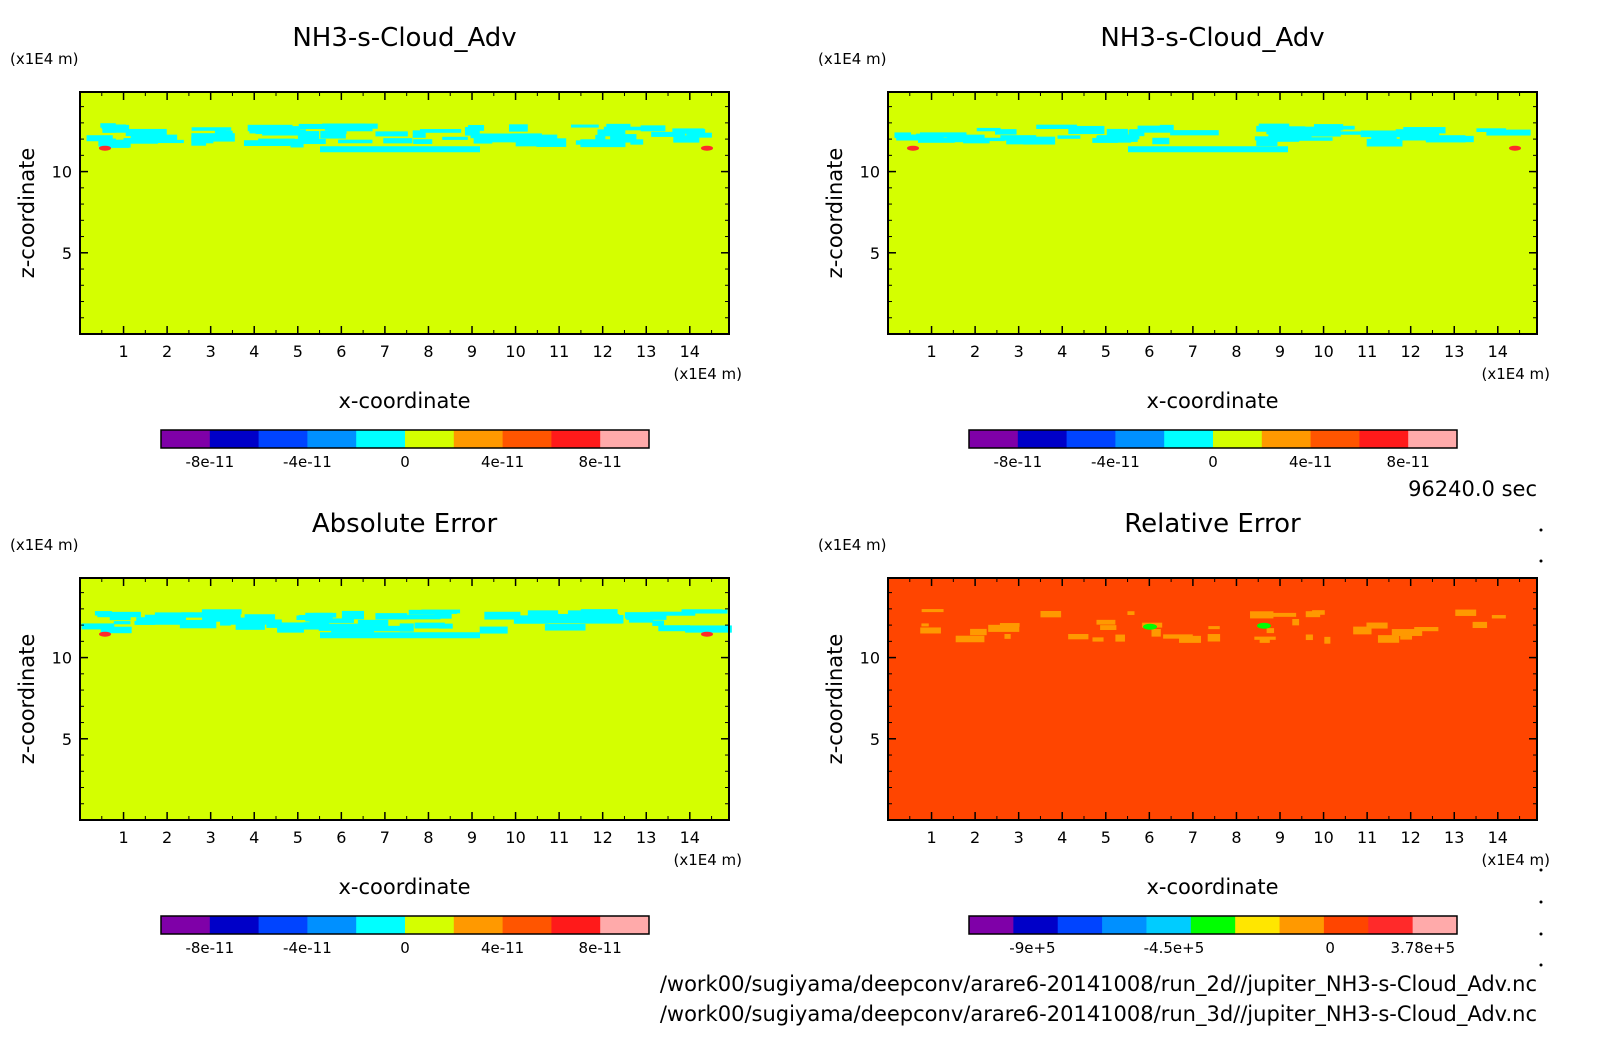 The height and width of the screenshot is (1058, 1604). I want to click on colorbar-tick-label: -9e+5, so click(1032, 948).